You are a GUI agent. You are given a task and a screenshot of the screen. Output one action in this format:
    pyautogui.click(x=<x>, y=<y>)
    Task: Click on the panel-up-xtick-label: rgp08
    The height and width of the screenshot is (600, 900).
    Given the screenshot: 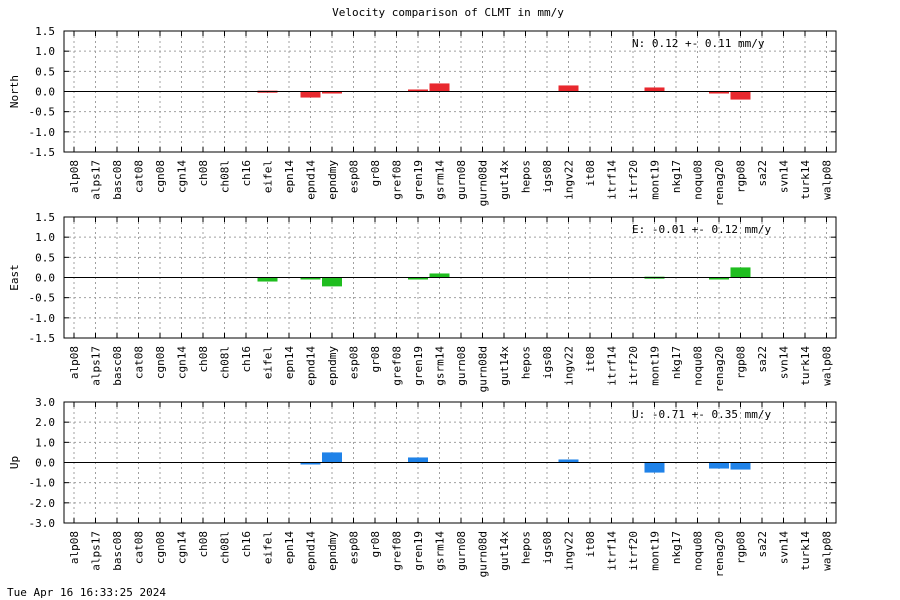 What is the action you would take?
    pyautogui.click(x=741, y=547)
    